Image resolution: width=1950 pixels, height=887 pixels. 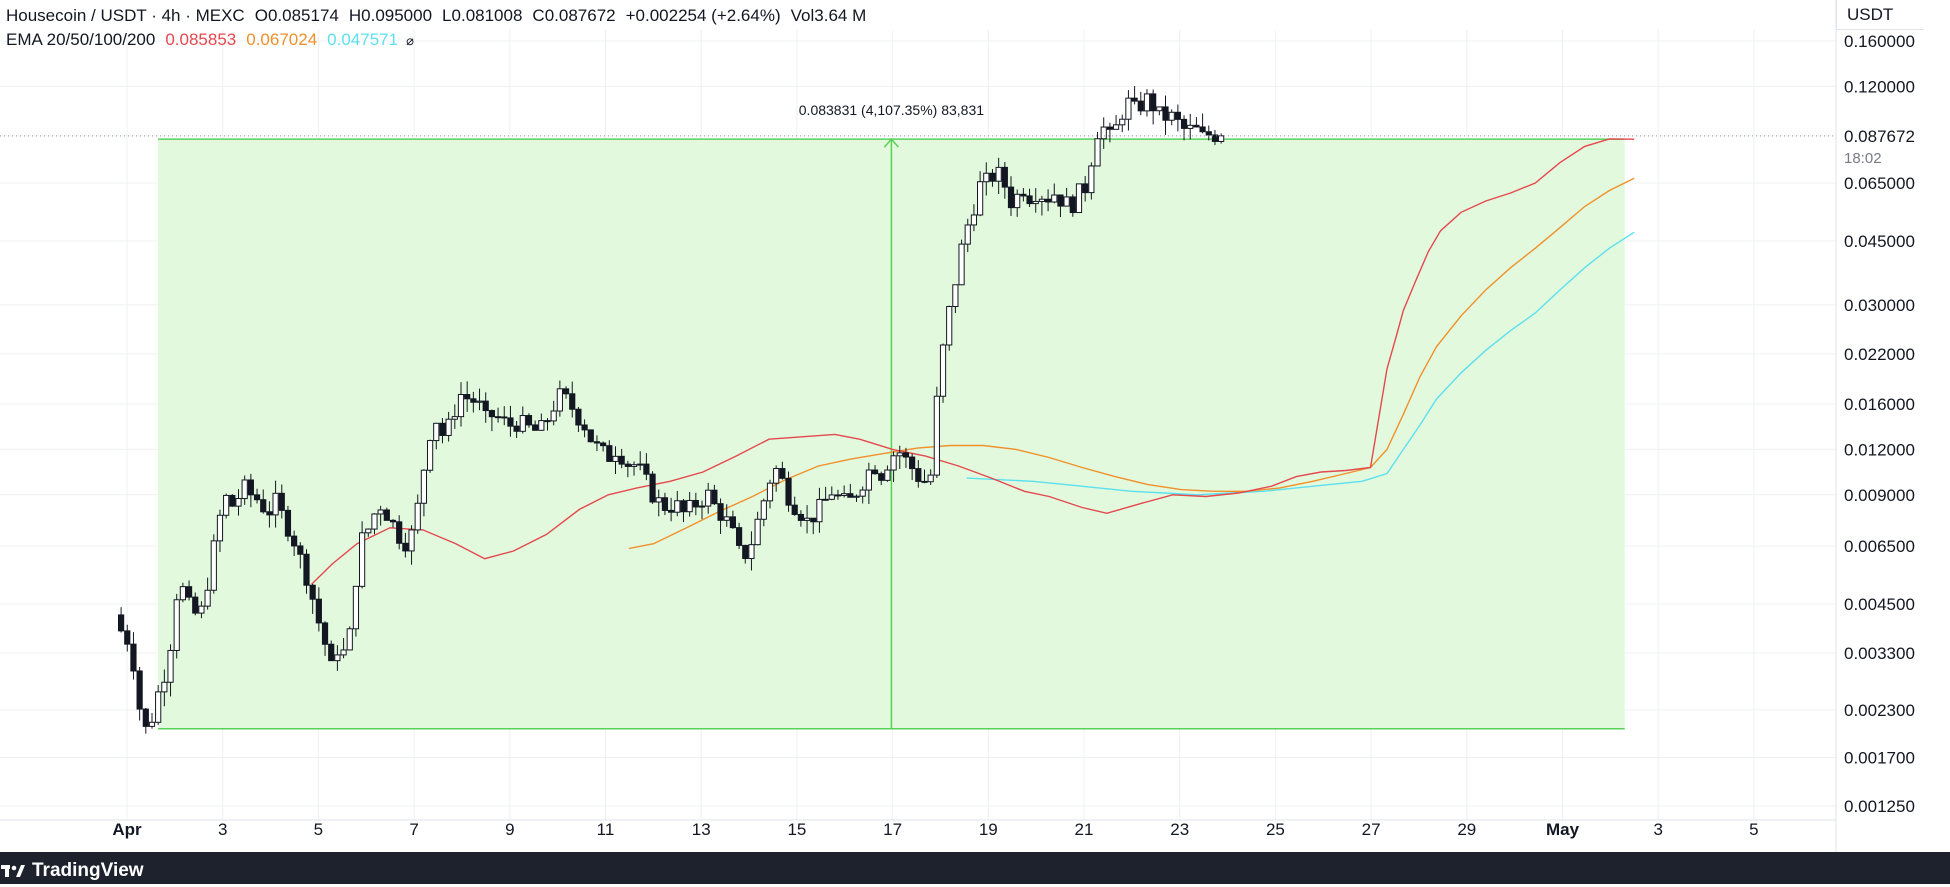 I want to click on symbol-title: Housecoin / USDT · 4h · MEXC, so click(x=125, y=15).